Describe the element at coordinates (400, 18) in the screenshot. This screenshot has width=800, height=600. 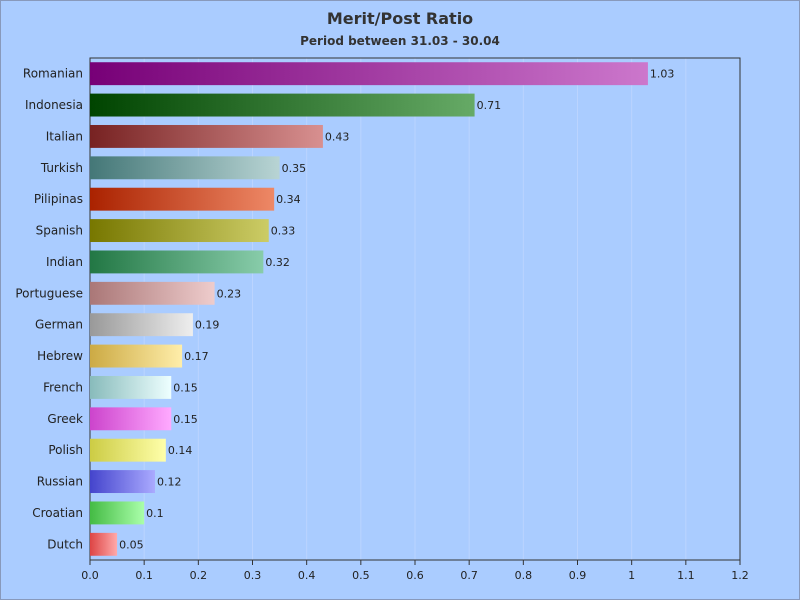
I see `chart-title: Merit/Post Ratio` at that location.